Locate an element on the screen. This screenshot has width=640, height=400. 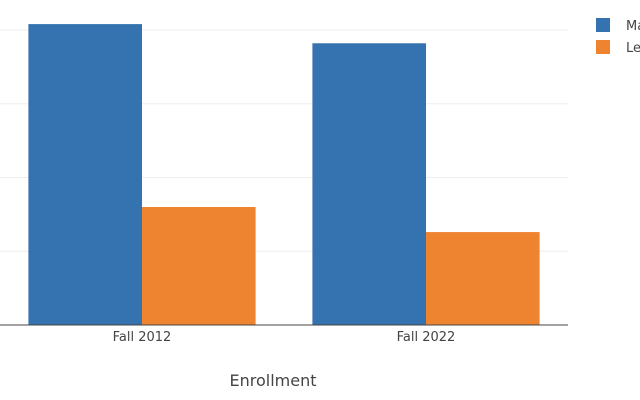
legend: Ma Le is located at coordinates (618, 37).